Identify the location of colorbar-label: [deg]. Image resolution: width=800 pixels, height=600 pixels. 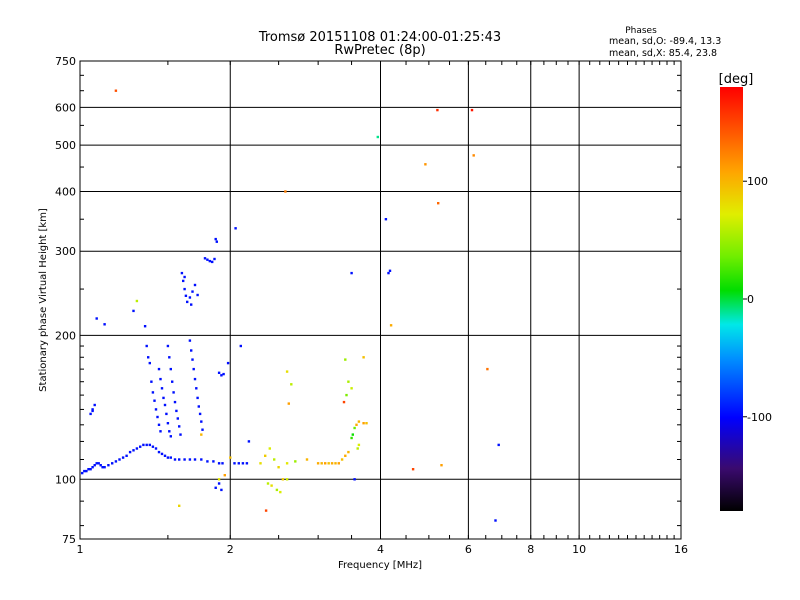
(736, 79).